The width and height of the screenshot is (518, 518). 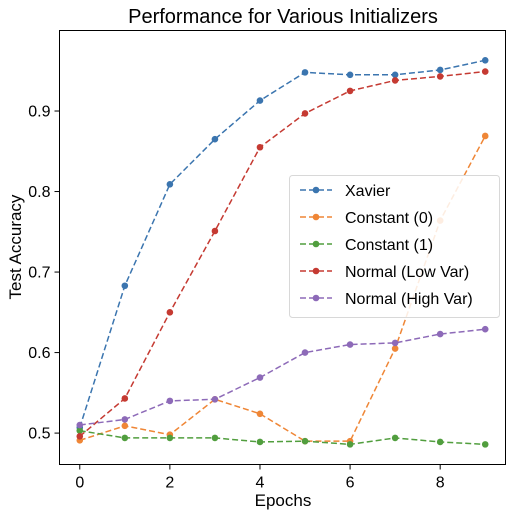 I want to click on legend-item-normal-high-var: Normal (High Var), so click(x=386, y=299).